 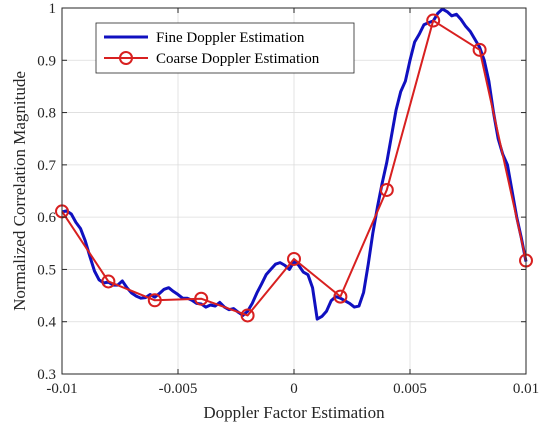 What do you see at coordinates (61, 389) in the screenshot?
I see `x-tick-label: -0.01` at bounding box center [61, 389].